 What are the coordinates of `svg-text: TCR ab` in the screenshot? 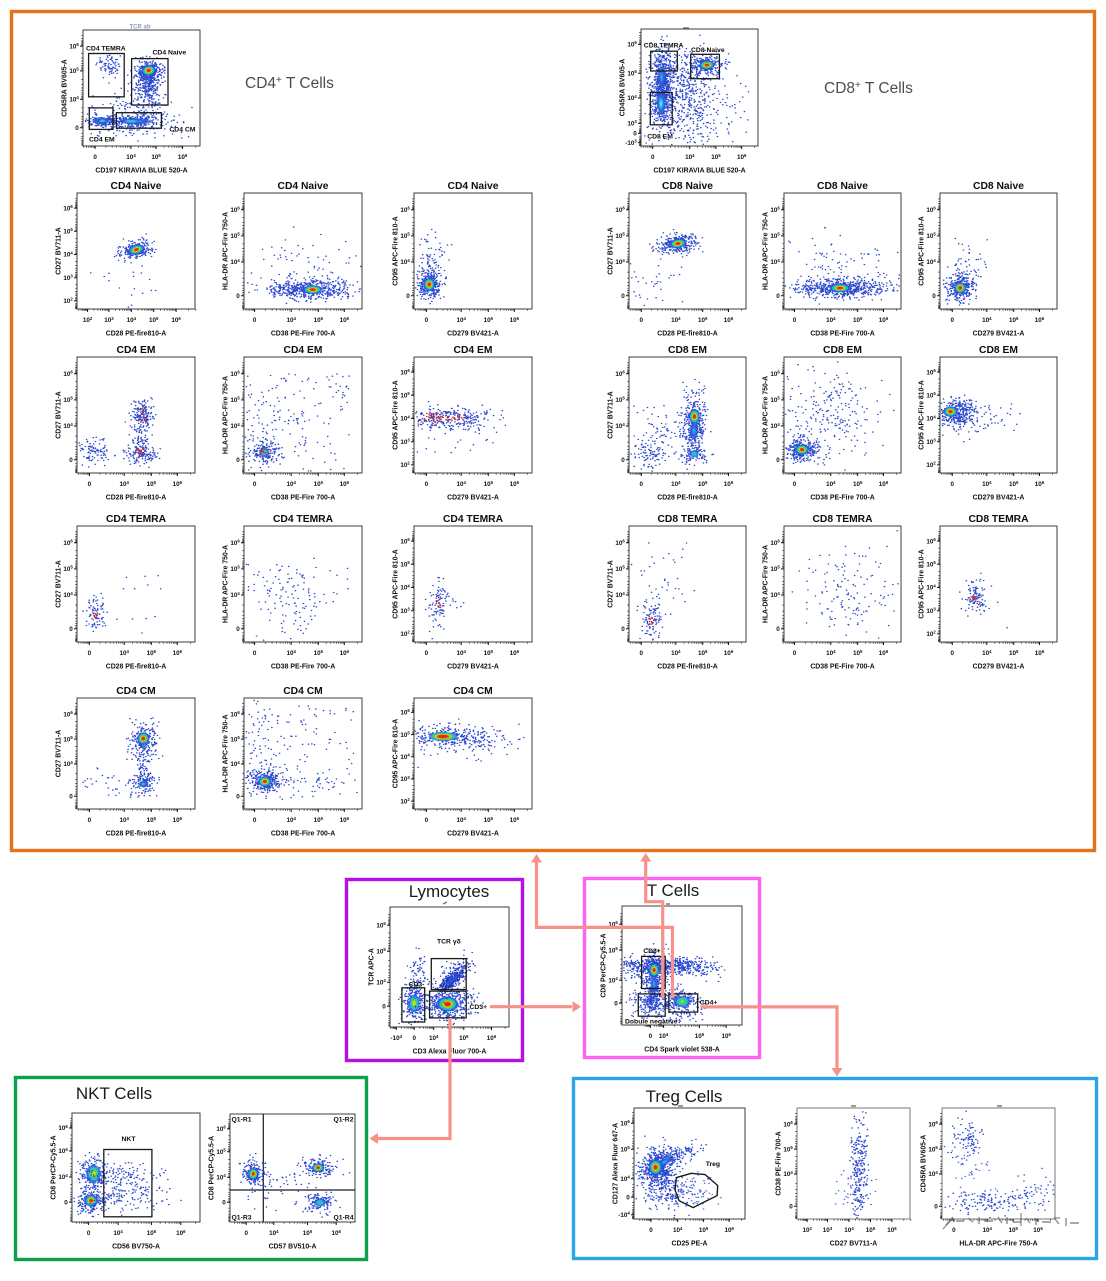 It's located at (140, 28).